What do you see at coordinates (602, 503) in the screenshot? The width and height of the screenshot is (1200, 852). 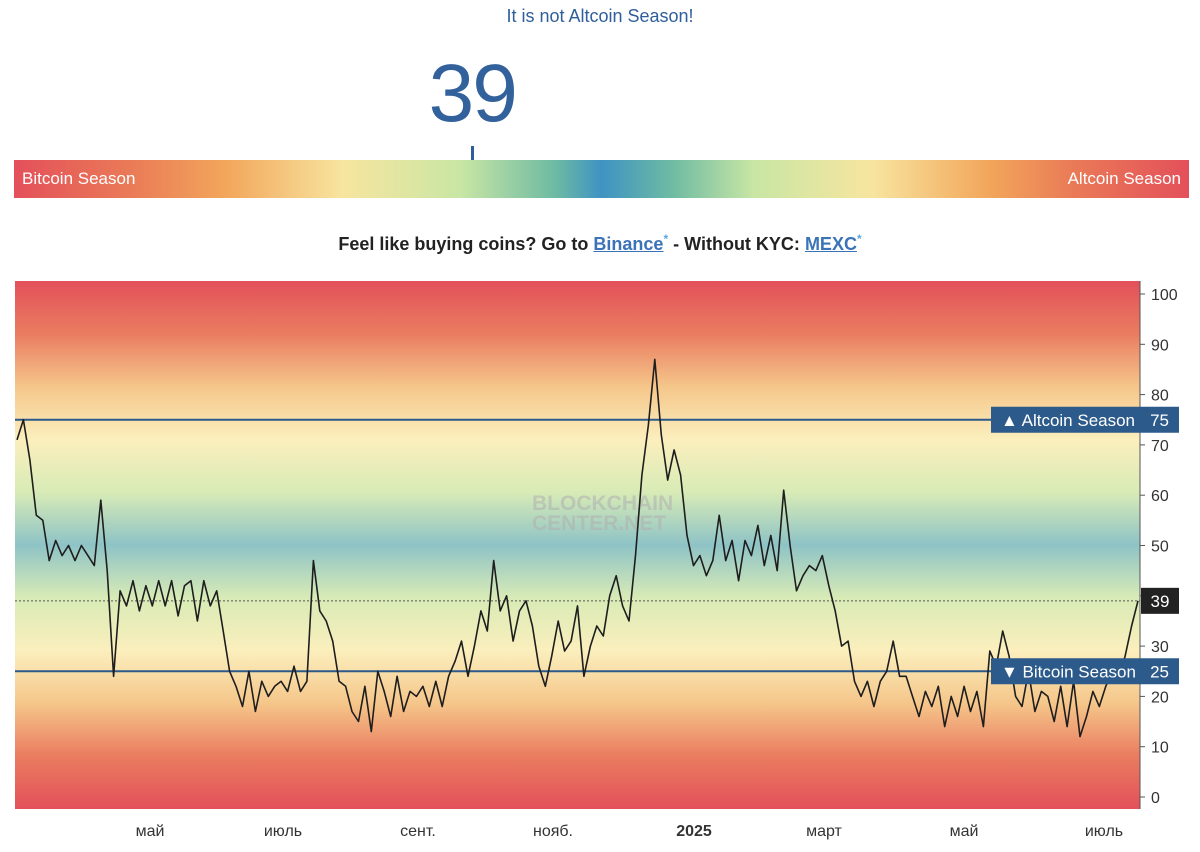 I see `watermark-line-1: BLOCKCHAIN` at bounding box center [602, 503].